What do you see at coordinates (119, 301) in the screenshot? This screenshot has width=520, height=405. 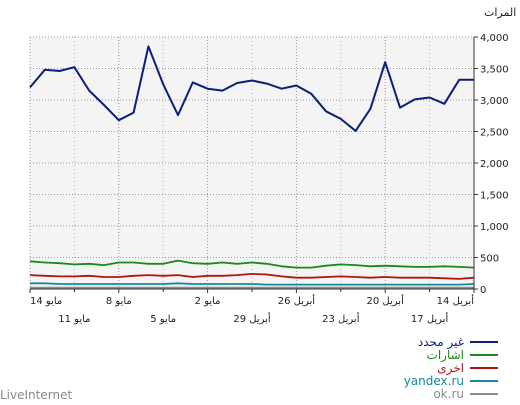 I see `x-tick-label: 8 مايو` at bounding box center [119, 301].